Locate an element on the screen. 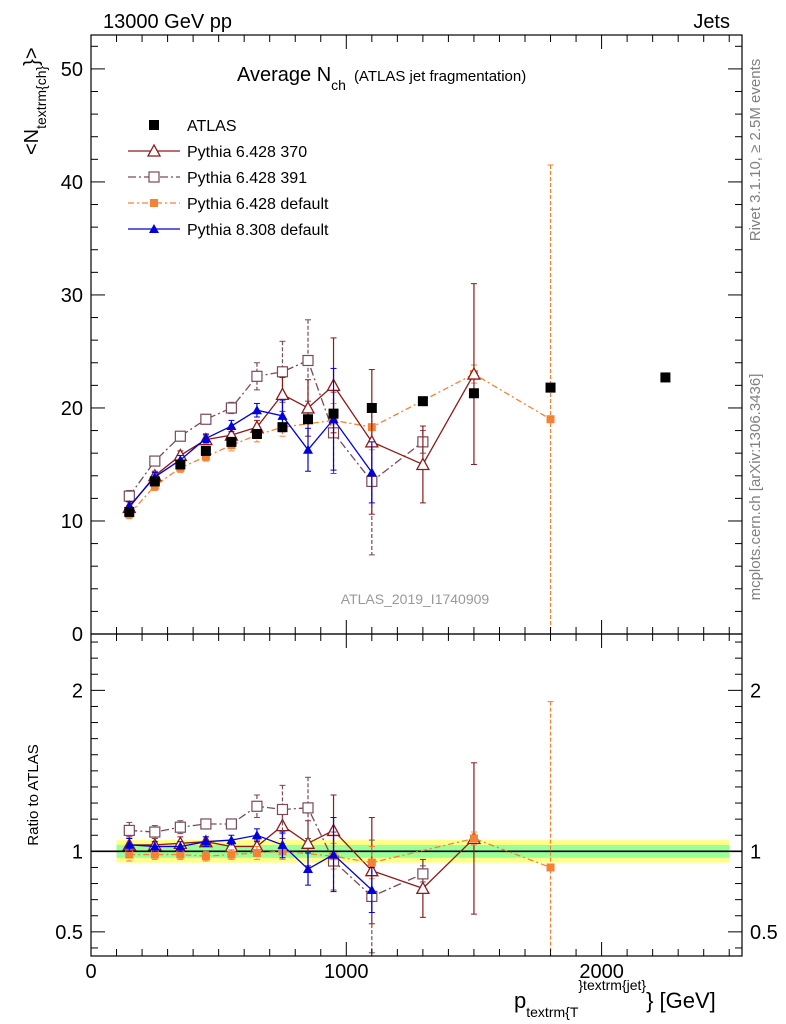 The image size is (786, 1024). legend-entry-p391: Pythia 6.428 391 is located at coordinates (217, 178).